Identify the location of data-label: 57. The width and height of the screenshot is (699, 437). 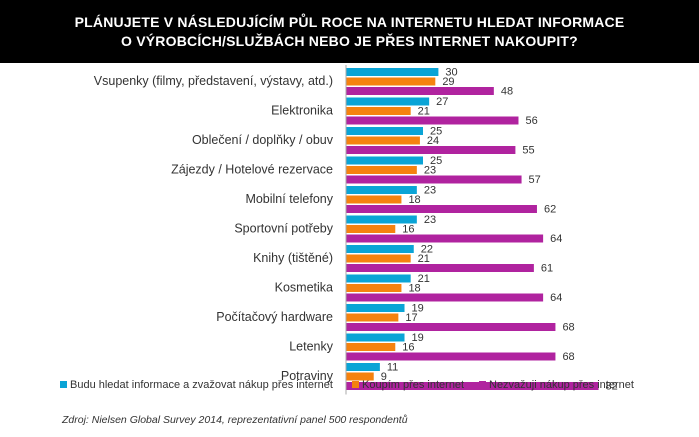
(535, 180).